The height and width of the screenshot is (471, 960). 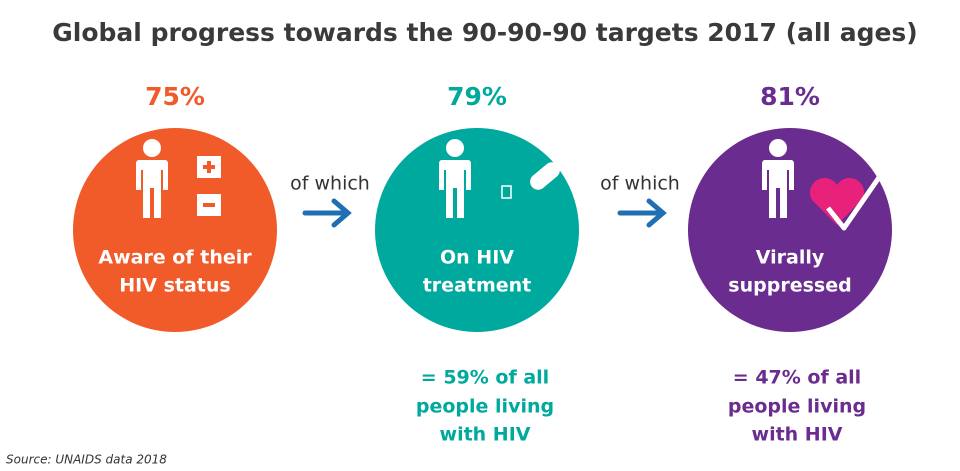 What do you see at coordinates (797, 378) in the screenshot?
I see `note: = 47% of all` at bounding box center [797, 378].